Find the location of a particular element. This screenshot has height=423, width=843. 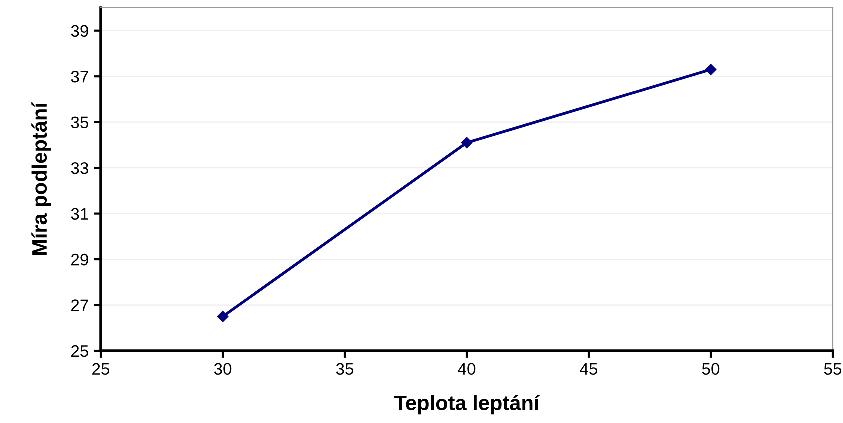

y-tick-label: 35 is located at coordinates (79, 122).